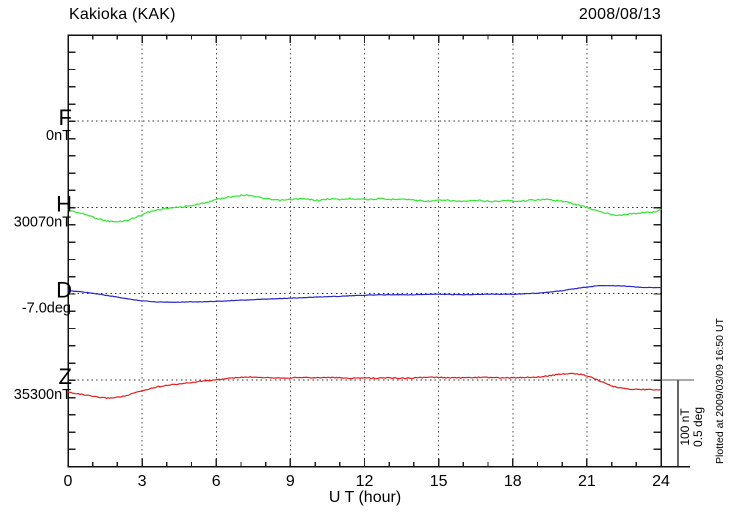 This screenshot has height=520, width=730. Describe the element at coordinates (46, 309) in the screenshot. I see `channel-baseline-label-D: -7.0deg` at that location.